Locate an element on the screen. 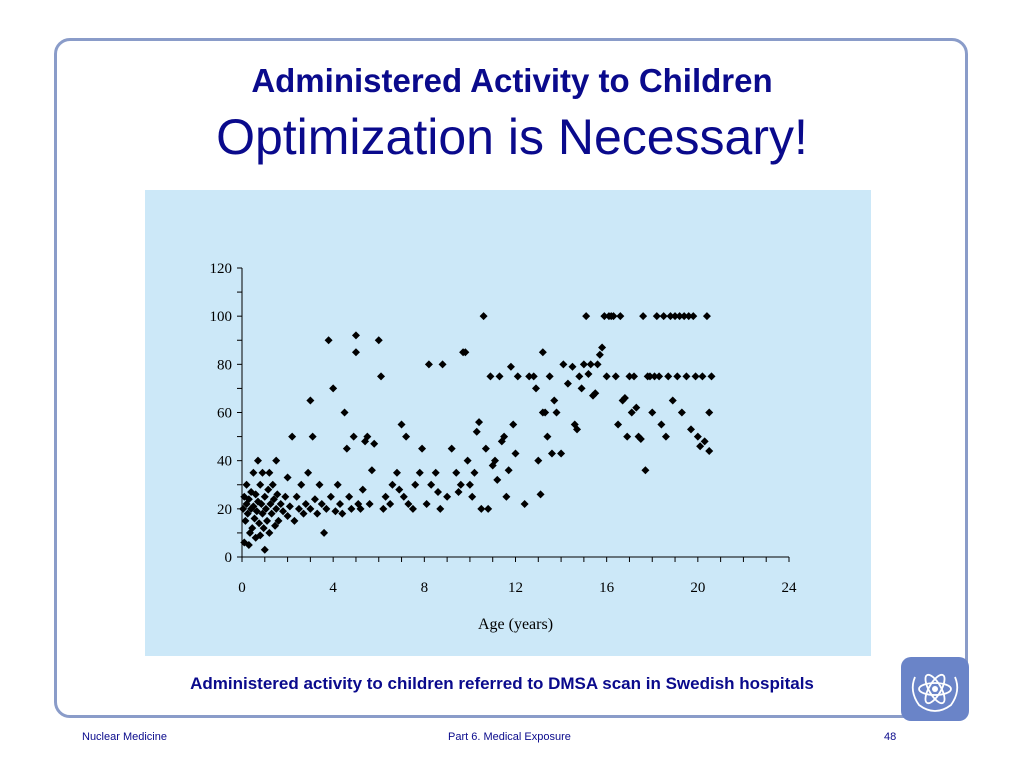 This screenshot has width=1024, height=768. y-tick-label: 20 is located at coordinates (224, 510).